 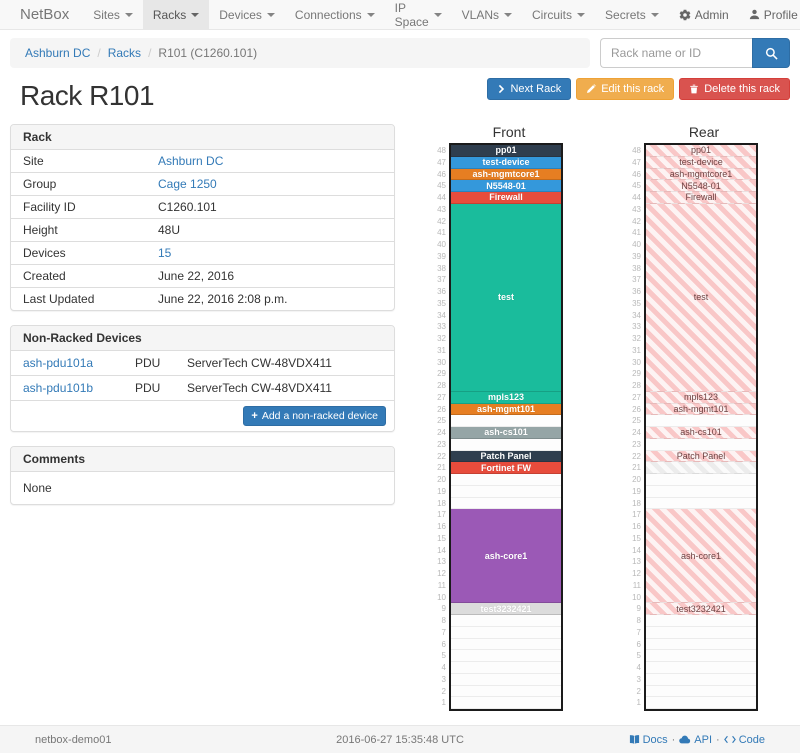 I want to click on footer-link-code: Code, so click(x=744, y=740).